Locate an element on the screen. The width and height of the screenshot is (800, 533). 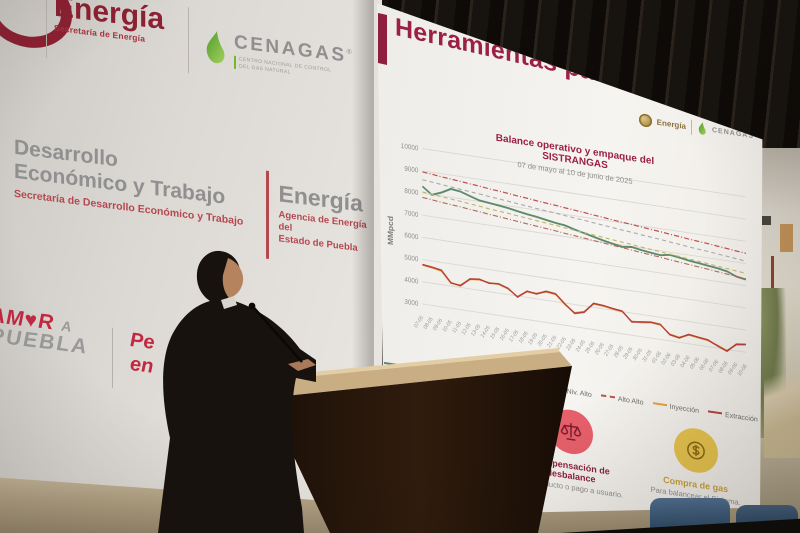
podium-ledge is located at coordinates (412, 375).